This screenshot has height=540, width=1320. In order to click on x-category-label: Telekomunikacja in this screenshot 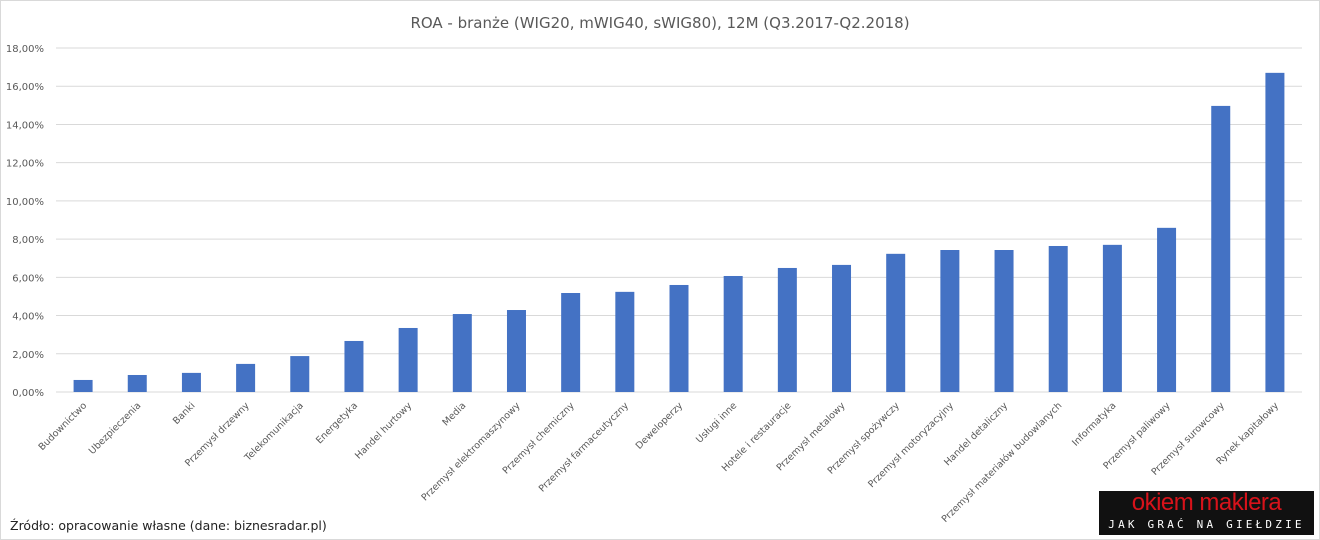, I will do `click(274, 432)`.